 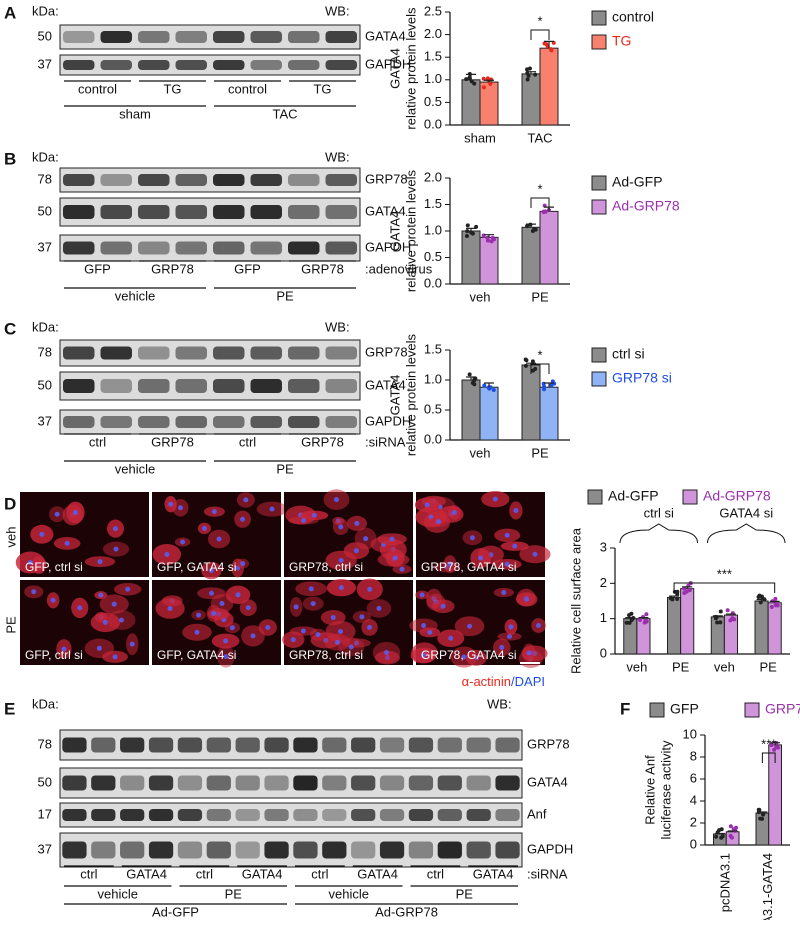 What do you see at coordinates (539, 20) in the screenshot?
I see `significance-label: *` at bounding box center [539, 20].